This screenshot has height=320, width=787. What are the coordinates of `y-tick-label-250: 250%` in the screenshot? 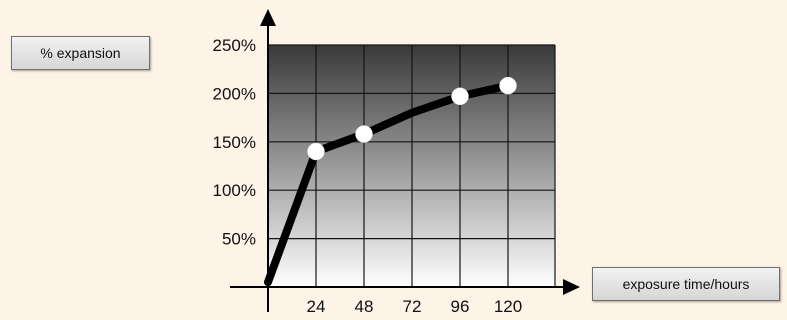 It's located at (234, 45).